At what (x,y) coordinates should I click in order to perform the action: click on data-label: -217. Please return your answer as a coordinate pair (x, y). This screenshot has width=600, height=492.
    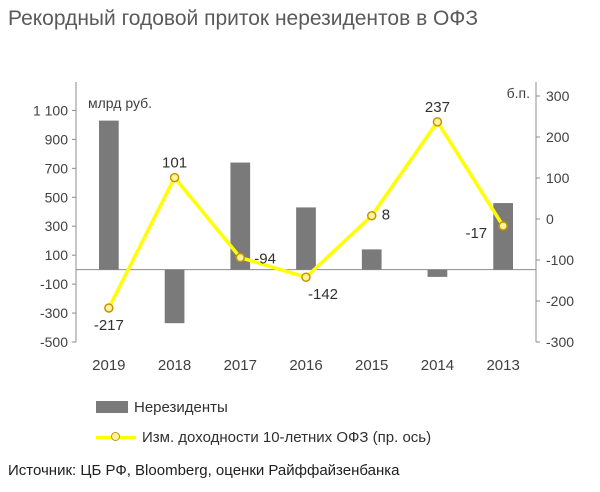
    Looking at the image, I should click on (109, 325).